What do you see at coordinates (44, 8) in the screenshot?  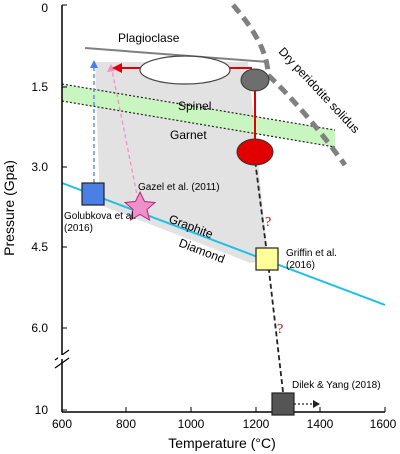 I see `y-tick-0: 0` at bounding box center [44, 8].